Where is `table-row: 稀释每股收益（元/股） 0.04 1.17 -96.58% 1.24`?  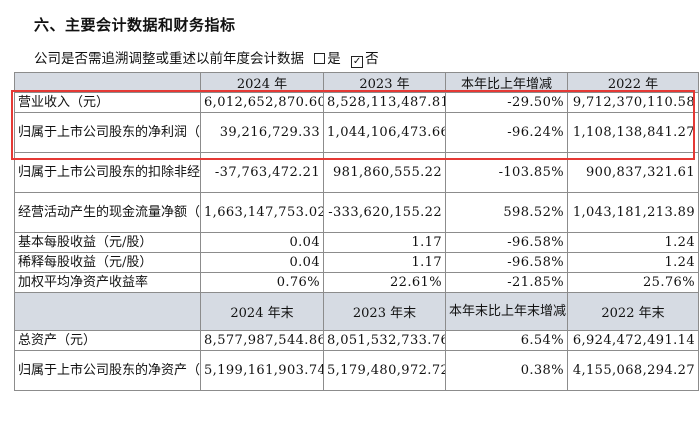 table-row: 稀释每股收益（元/股） 0.04 1.17 -96.58% 1.24 is located at coordinates (356, 262).